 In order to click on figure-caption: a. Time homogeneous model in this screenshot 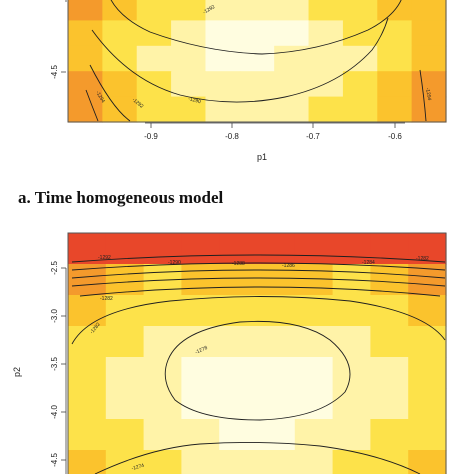, I will do `click(121, 197)`.